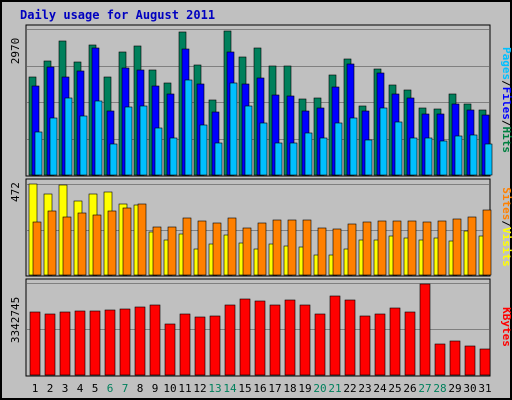  I want to click on legend-visits_sites: Sites/Visits, so click(506, 227).